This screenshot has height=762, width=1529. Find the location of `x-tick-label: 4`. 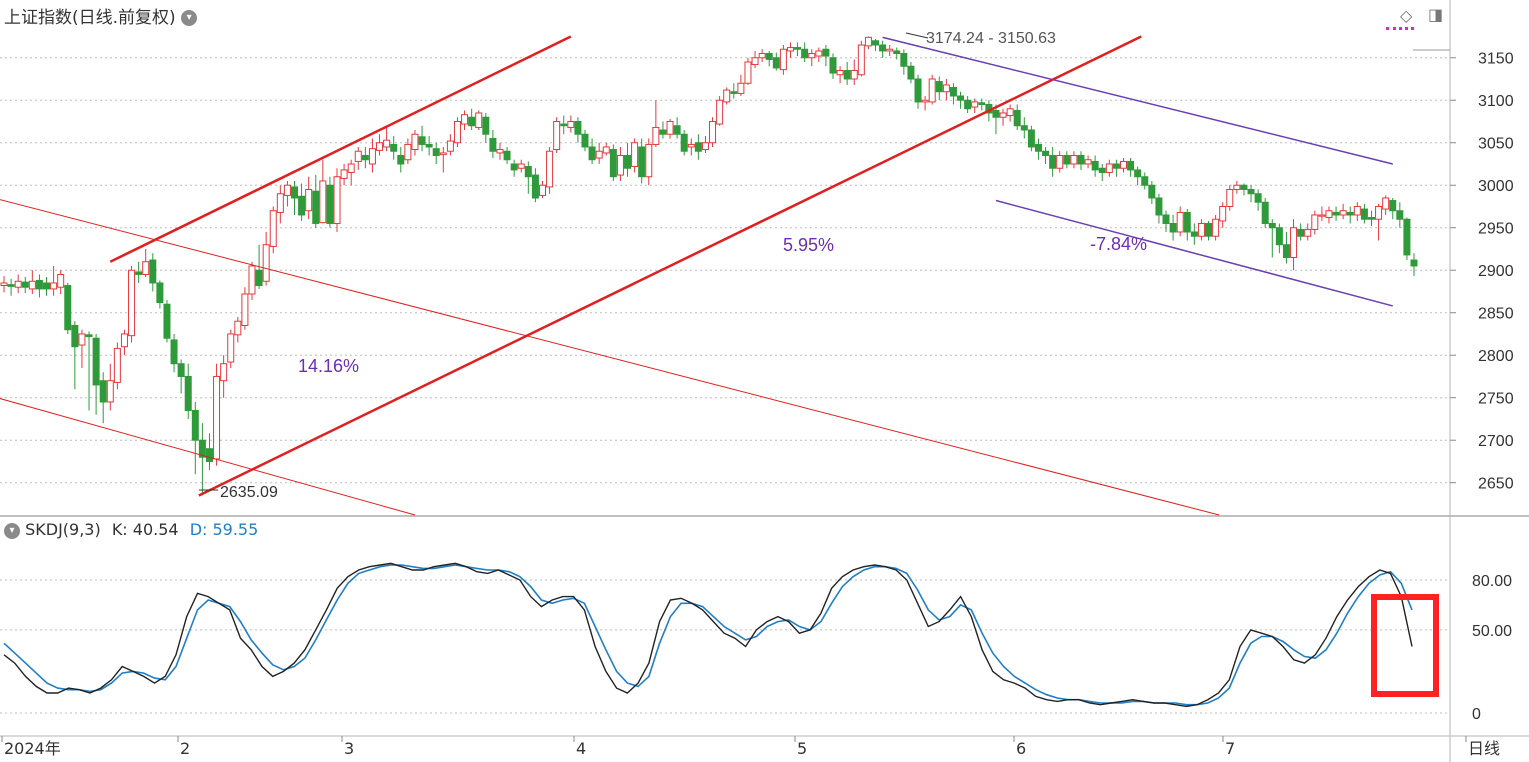

x-tick-label: 4 is located at coordinates (581, 748).